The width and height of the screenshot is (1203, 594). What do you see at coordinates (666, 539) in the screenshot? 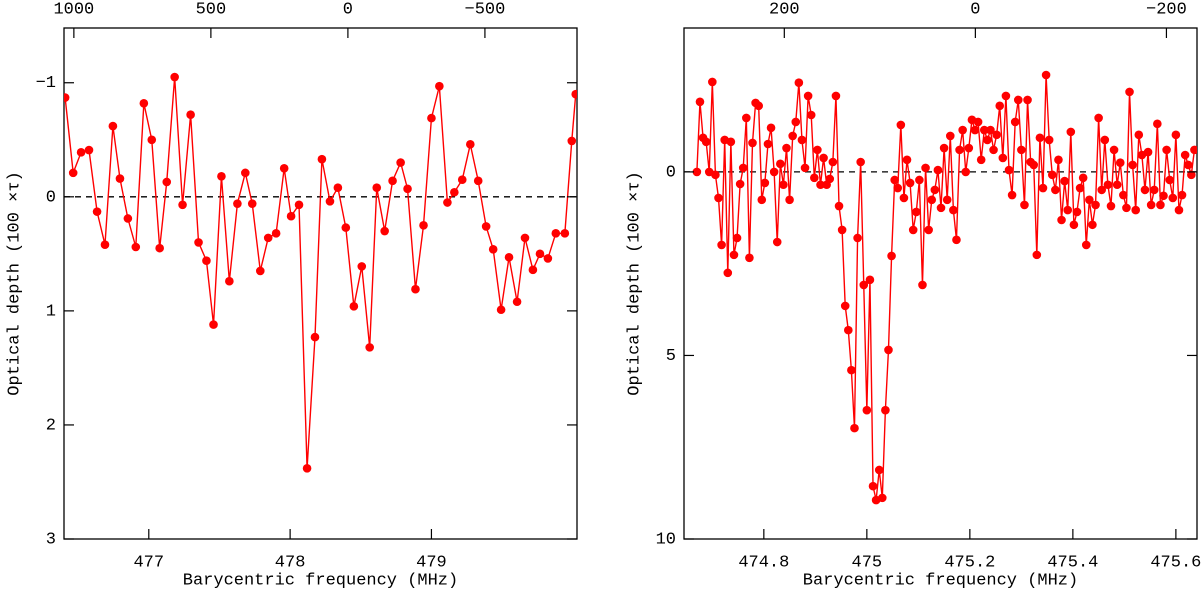
I see `y-tick-label: 10` at bounding box center [666, 539].